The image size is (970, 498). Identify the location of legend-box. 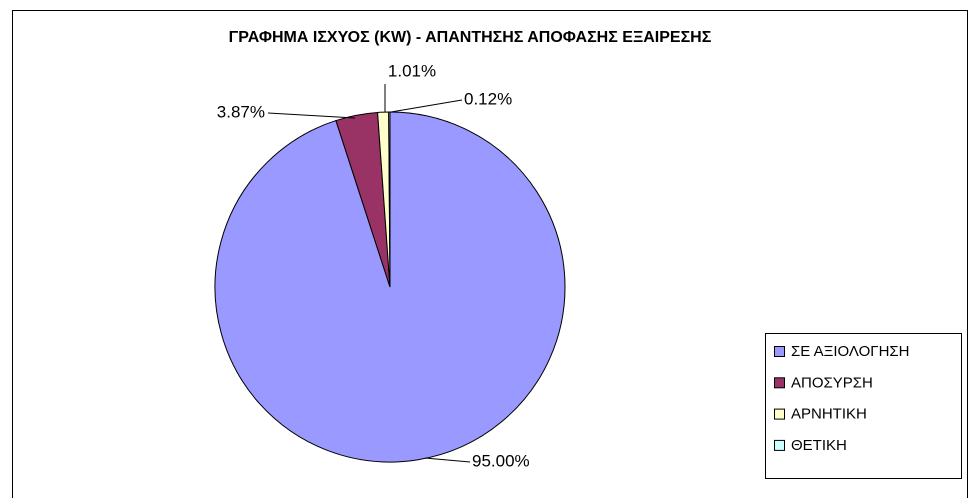
(863, 406).